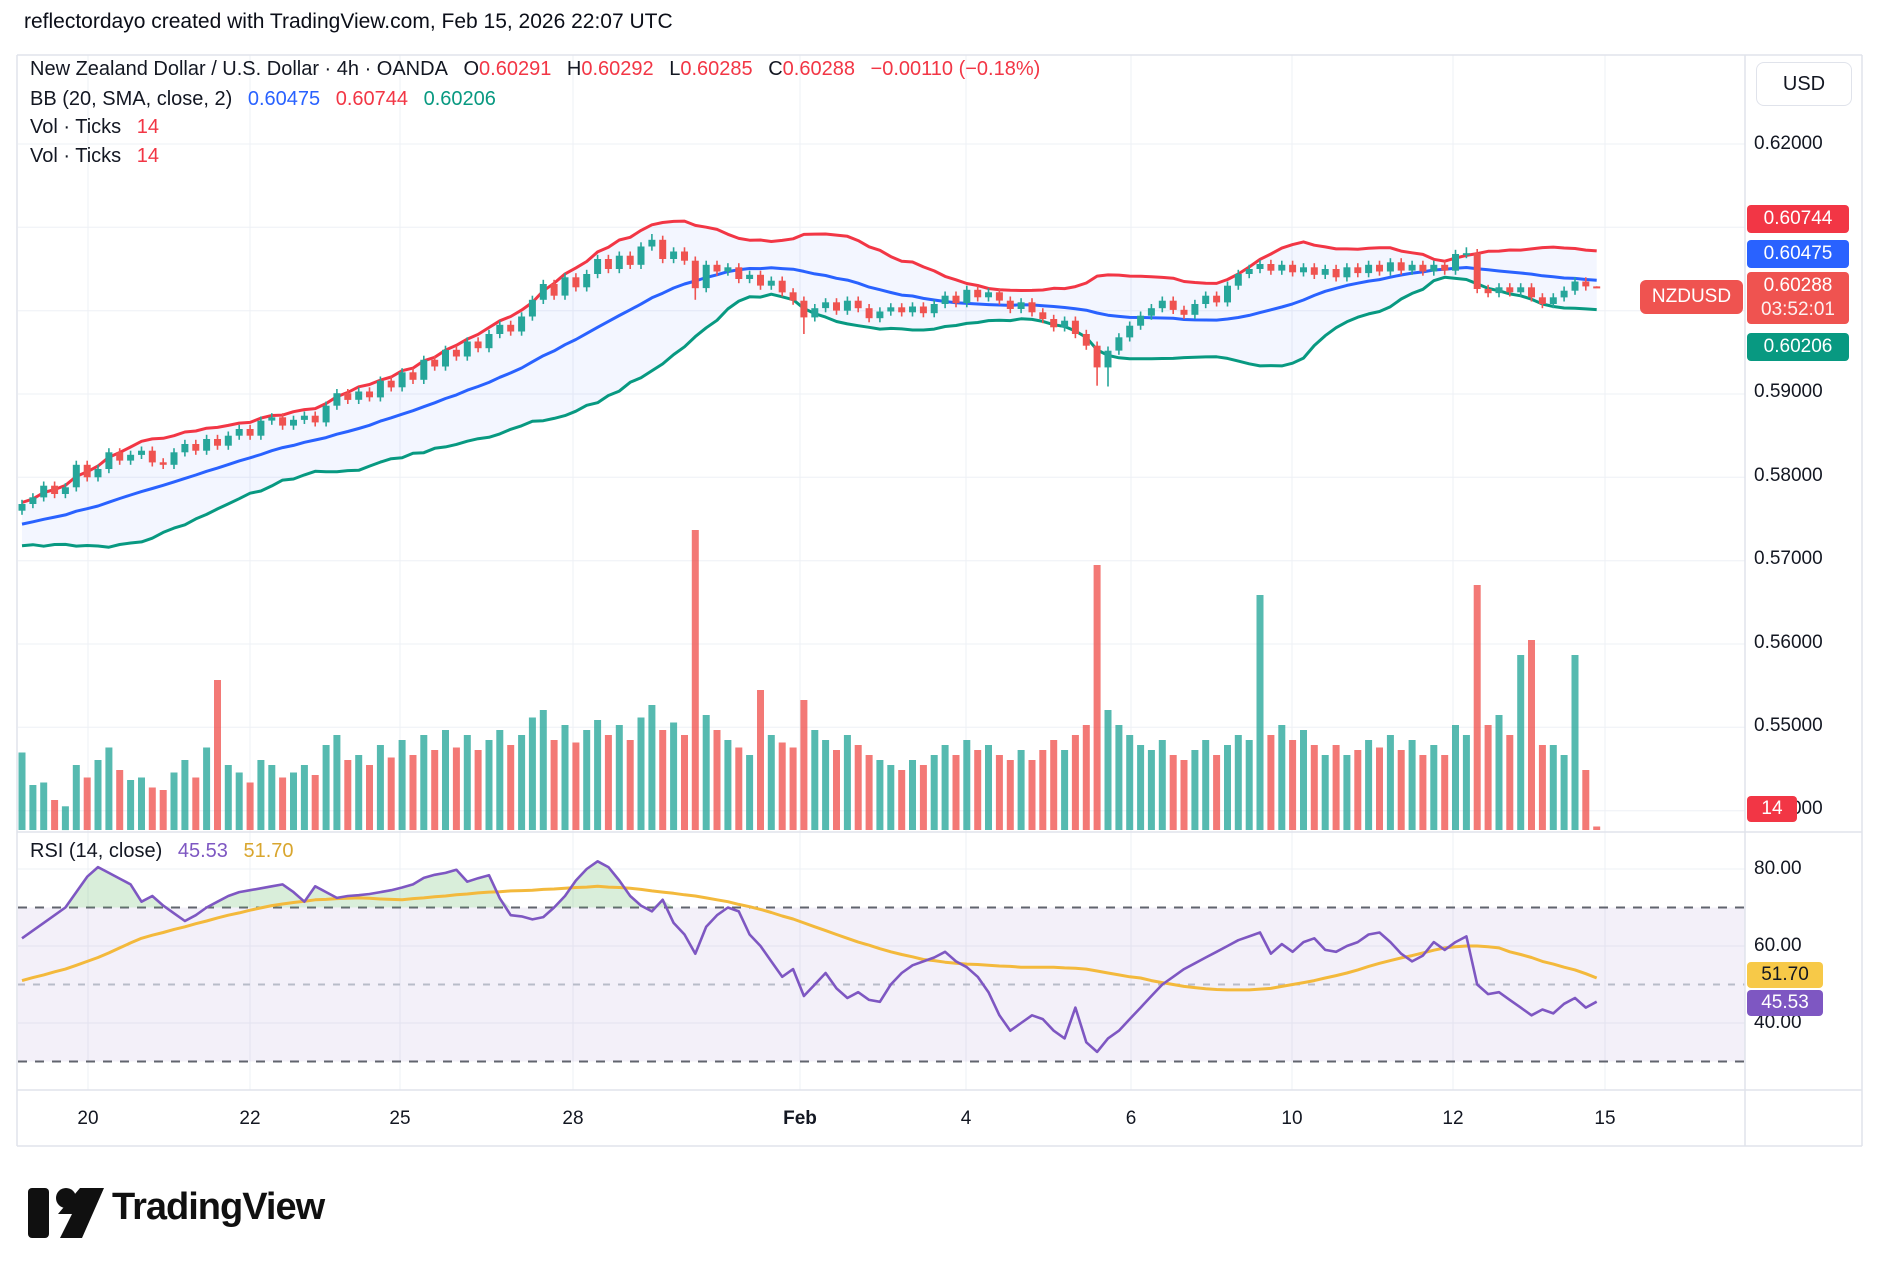  What do you see at coordinates (202, 851) in the screenshot?
I see `rsi-value: 45.53` at bounding box center [202, 851].